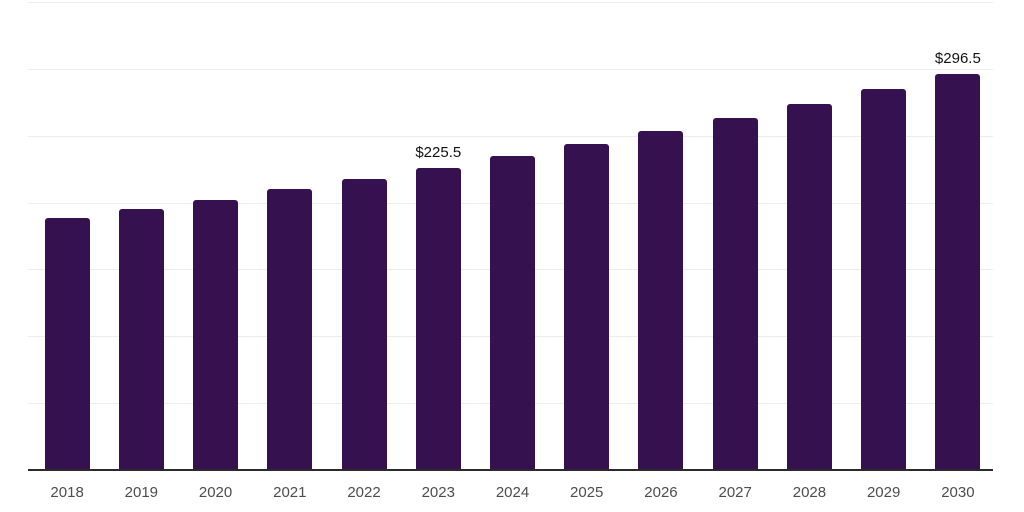 Image resolution: width=1024 pixels, height=512 pixels. Describe the element at coordinates (661, 492) in the screenshot. I see `x-tick-2026: 2026` at that location.